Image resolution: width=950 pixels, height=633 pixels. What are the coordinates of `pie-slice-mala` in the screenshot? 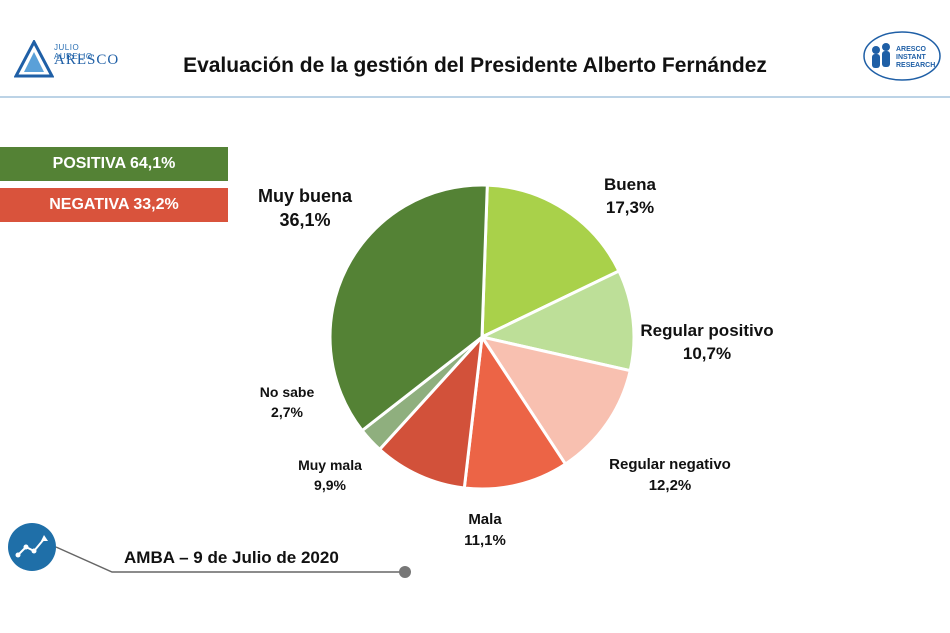 It's located at (515, 411).